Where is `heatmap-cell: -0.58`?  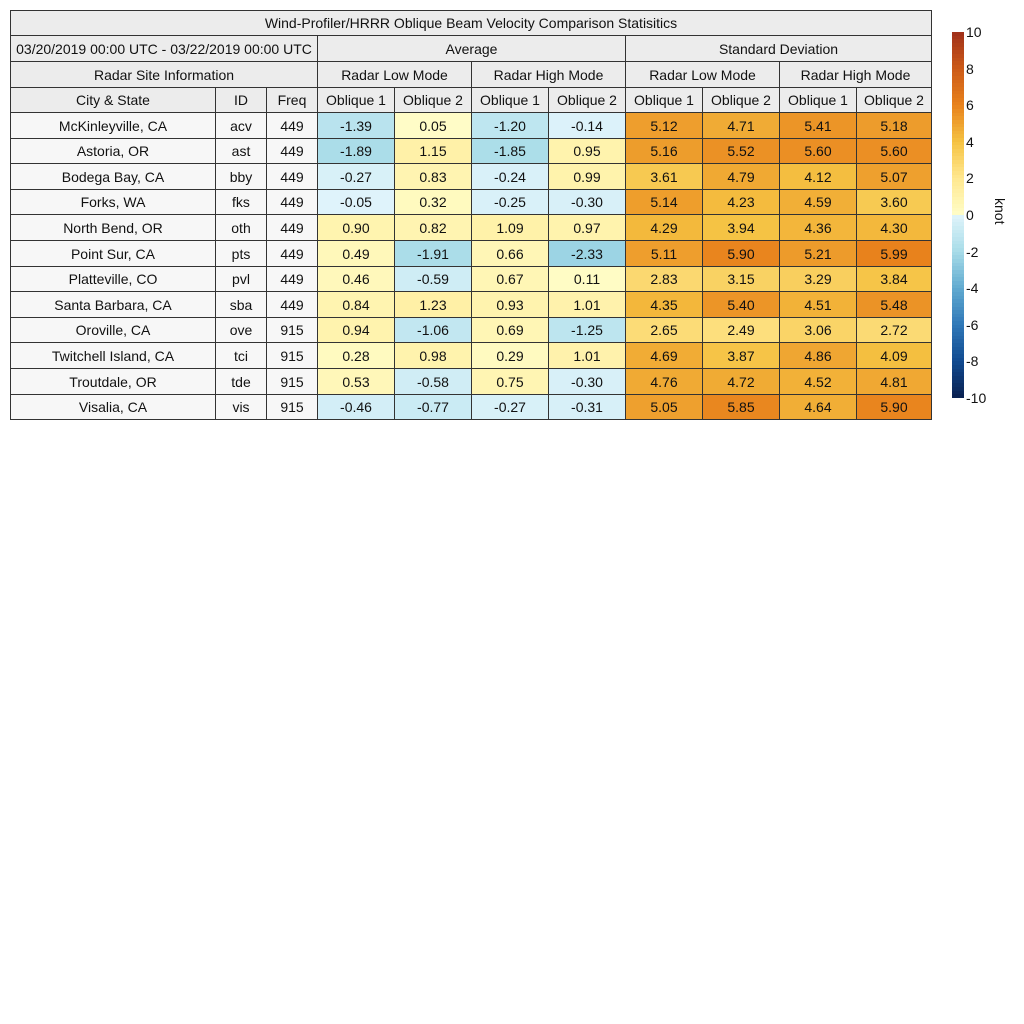
heatmap-cell: -0.58 is located at coordinates (433, 381).